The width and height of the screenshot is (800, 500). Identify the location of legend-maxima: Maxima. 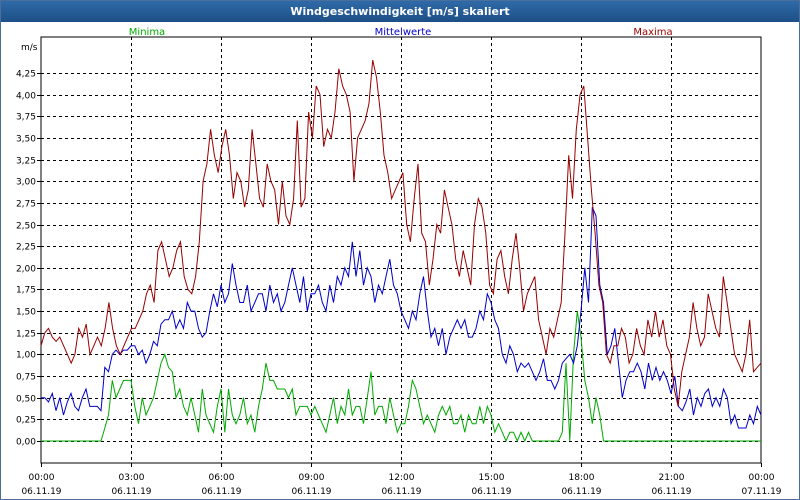
(652, 32).